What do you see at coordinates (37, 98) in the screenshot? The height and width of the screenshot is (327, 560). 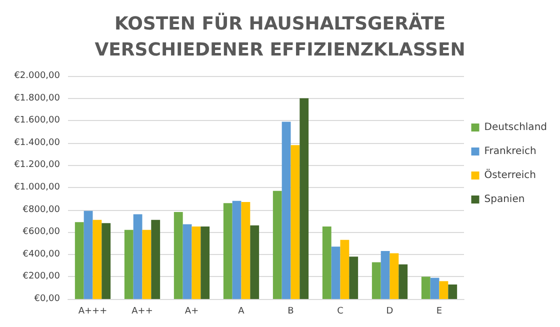 I see `y-tick-label: €1.800,00` at bounding box center [37, 98].